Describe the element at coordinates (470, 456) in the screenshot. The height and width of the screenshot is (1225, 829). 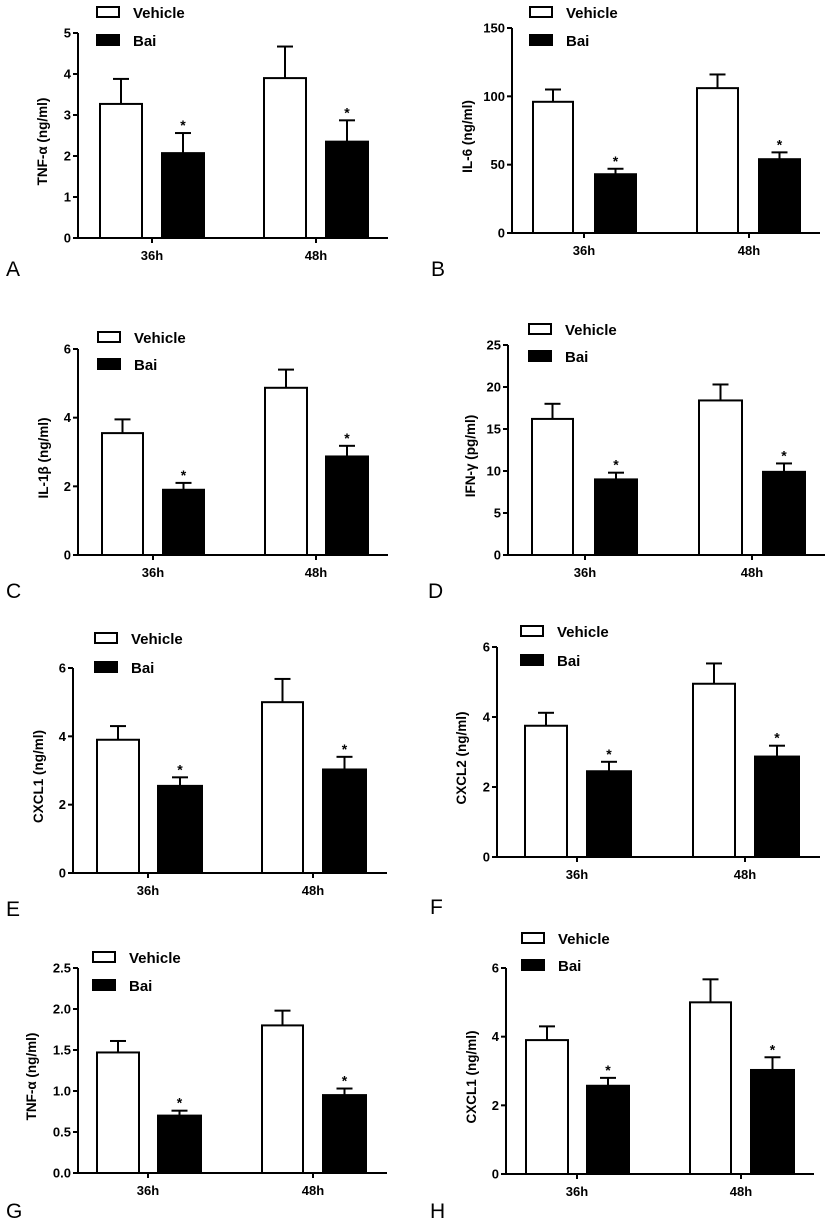
I see `y-axis-title: IFN-γ (pg/ml)` at that location.